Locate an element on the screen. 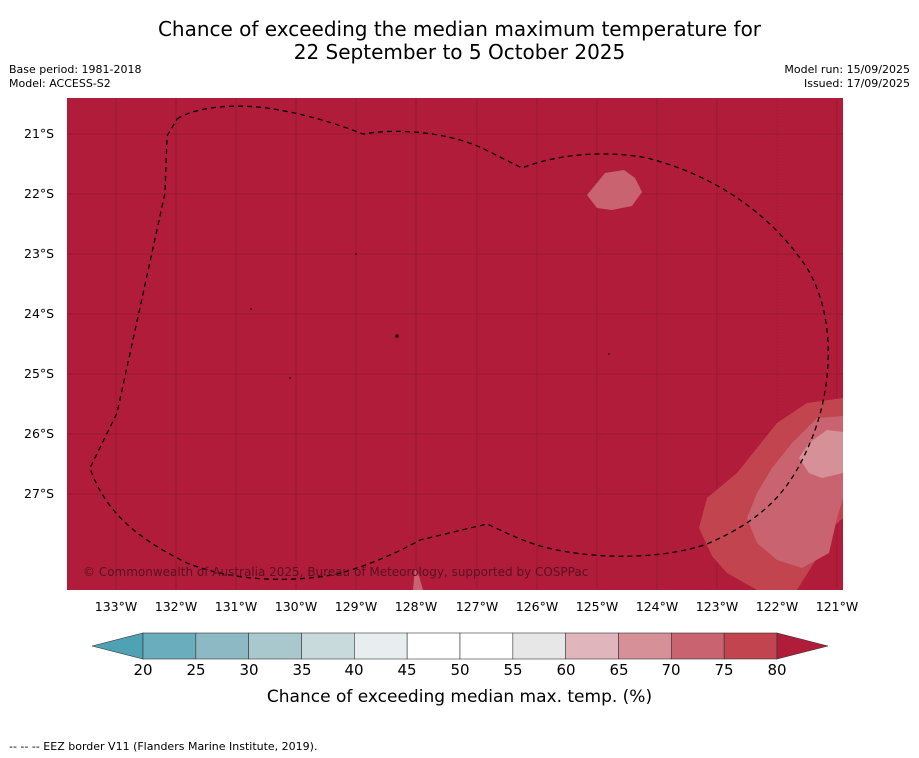  meta-right: Model run: 15/09/2025 Issued: 17/09/2025 is located at coordinates (847, 77).